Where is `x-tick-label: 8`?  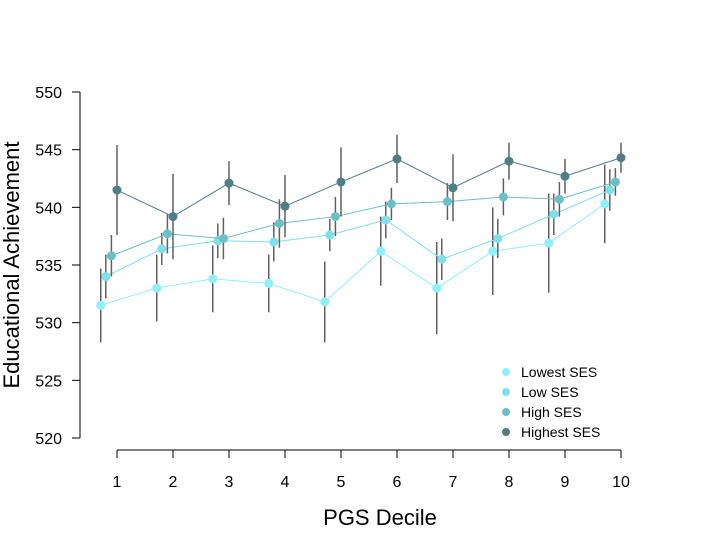
x-tick-label: 8 is located at coordinates (509, 482).